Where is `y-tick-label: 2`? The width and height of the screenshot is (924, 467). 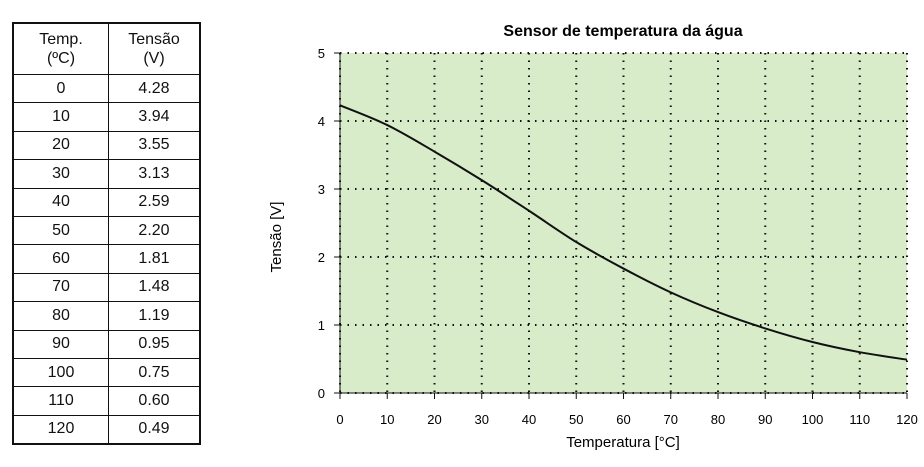 y-tick-label: 2 is located at coordinates (321, 257).